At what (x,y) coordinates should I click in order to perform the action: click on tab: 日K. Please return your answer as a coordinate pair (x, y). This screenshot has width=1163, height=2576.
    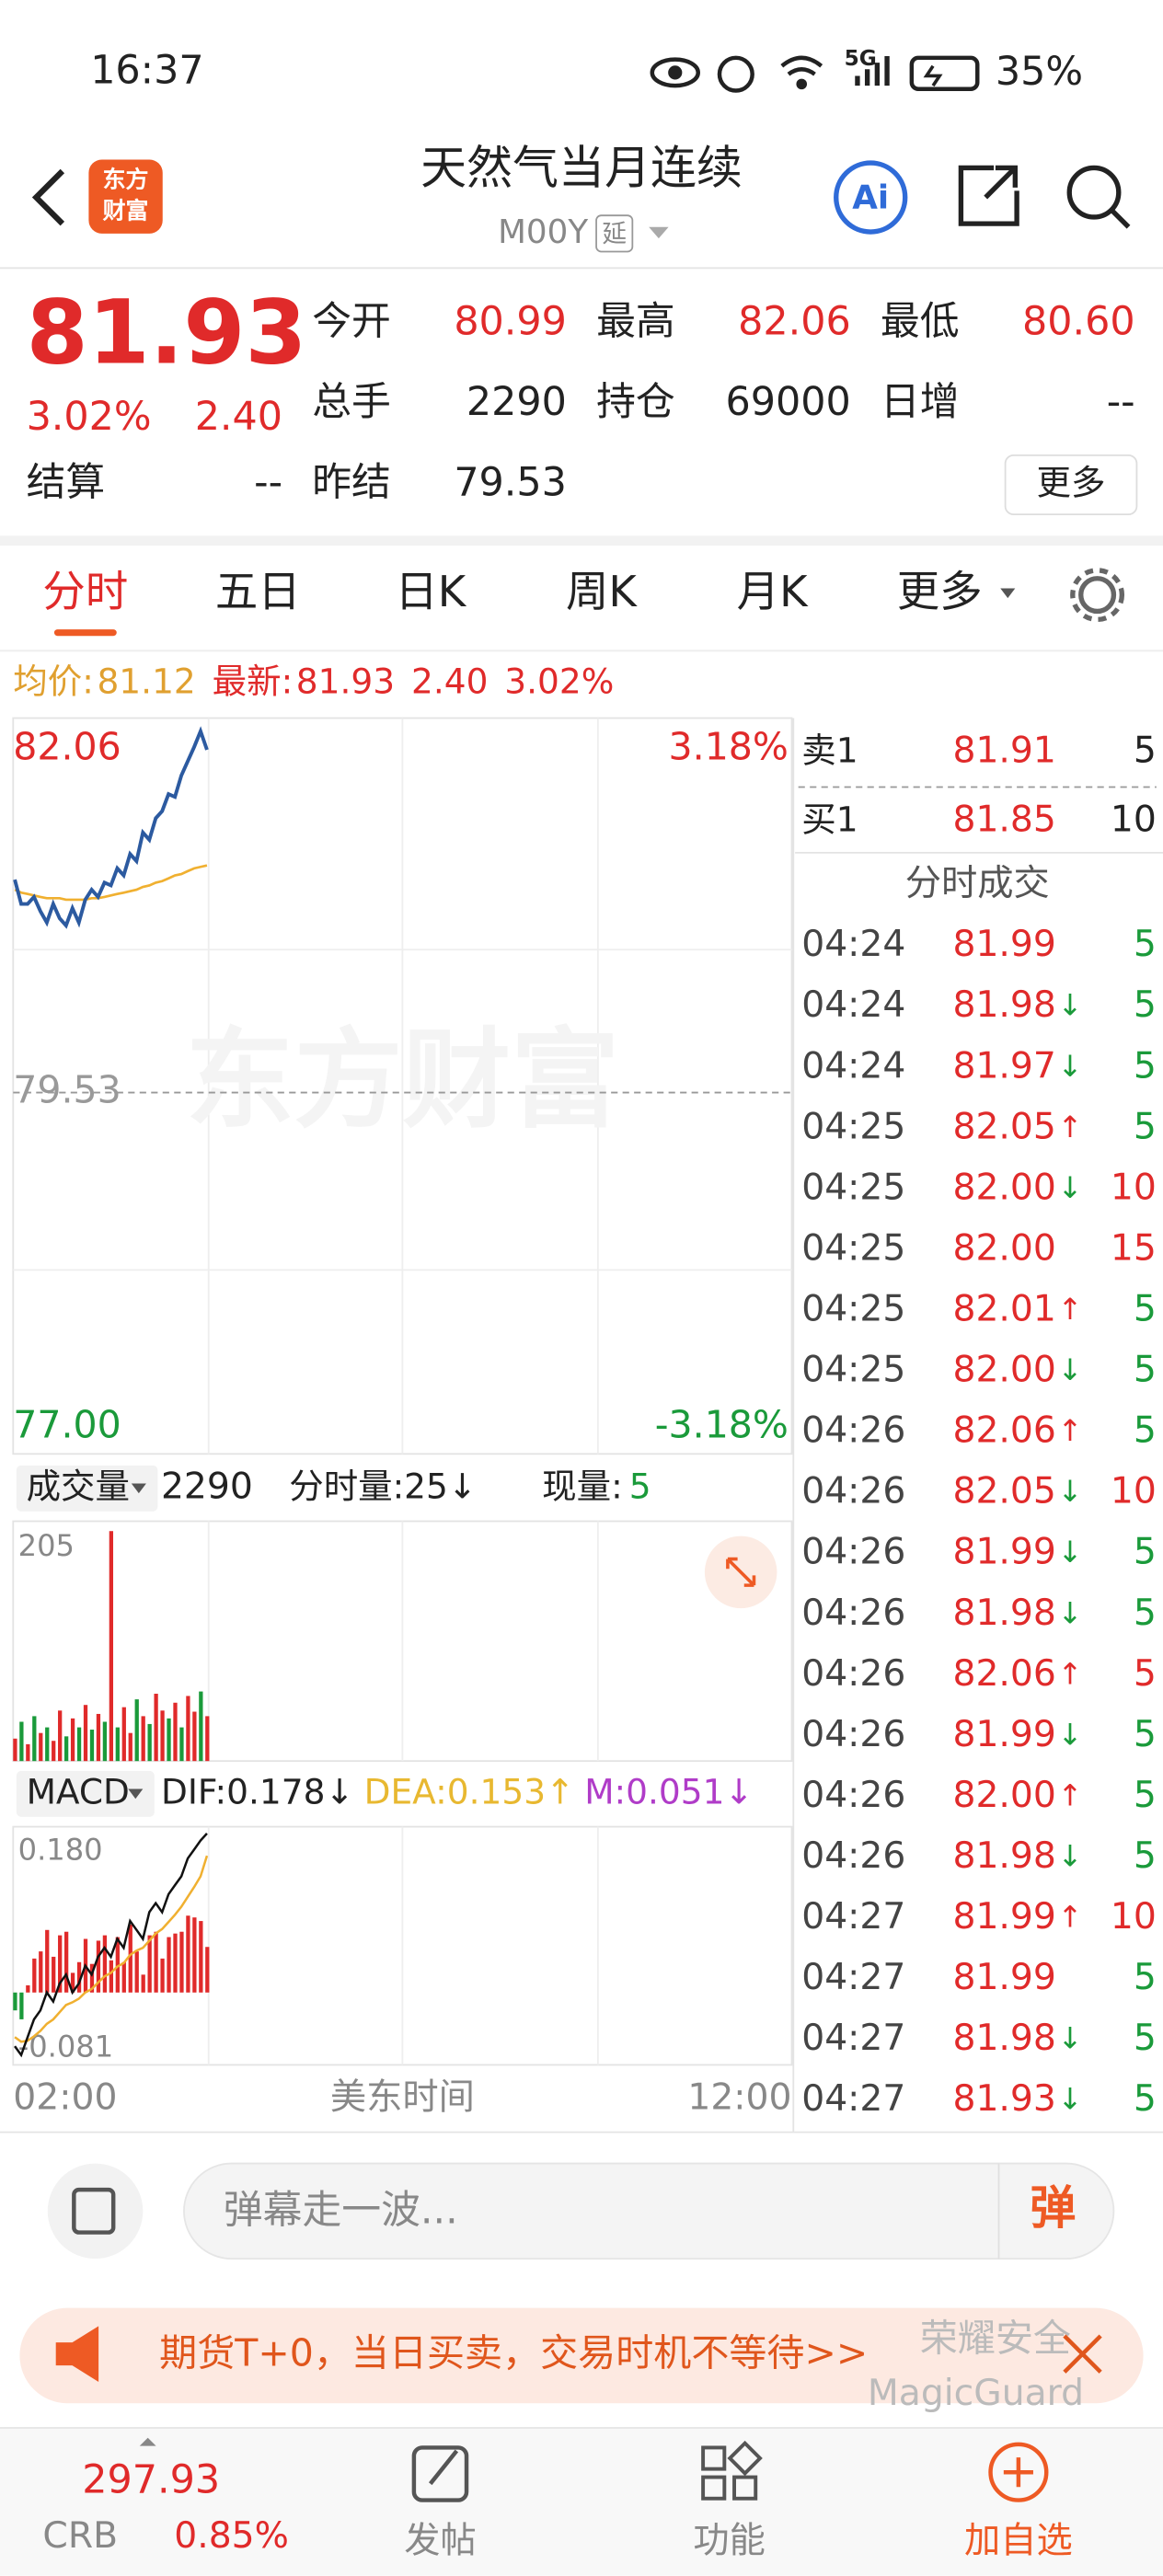
    Looking at the image, I should click on (431, 591).